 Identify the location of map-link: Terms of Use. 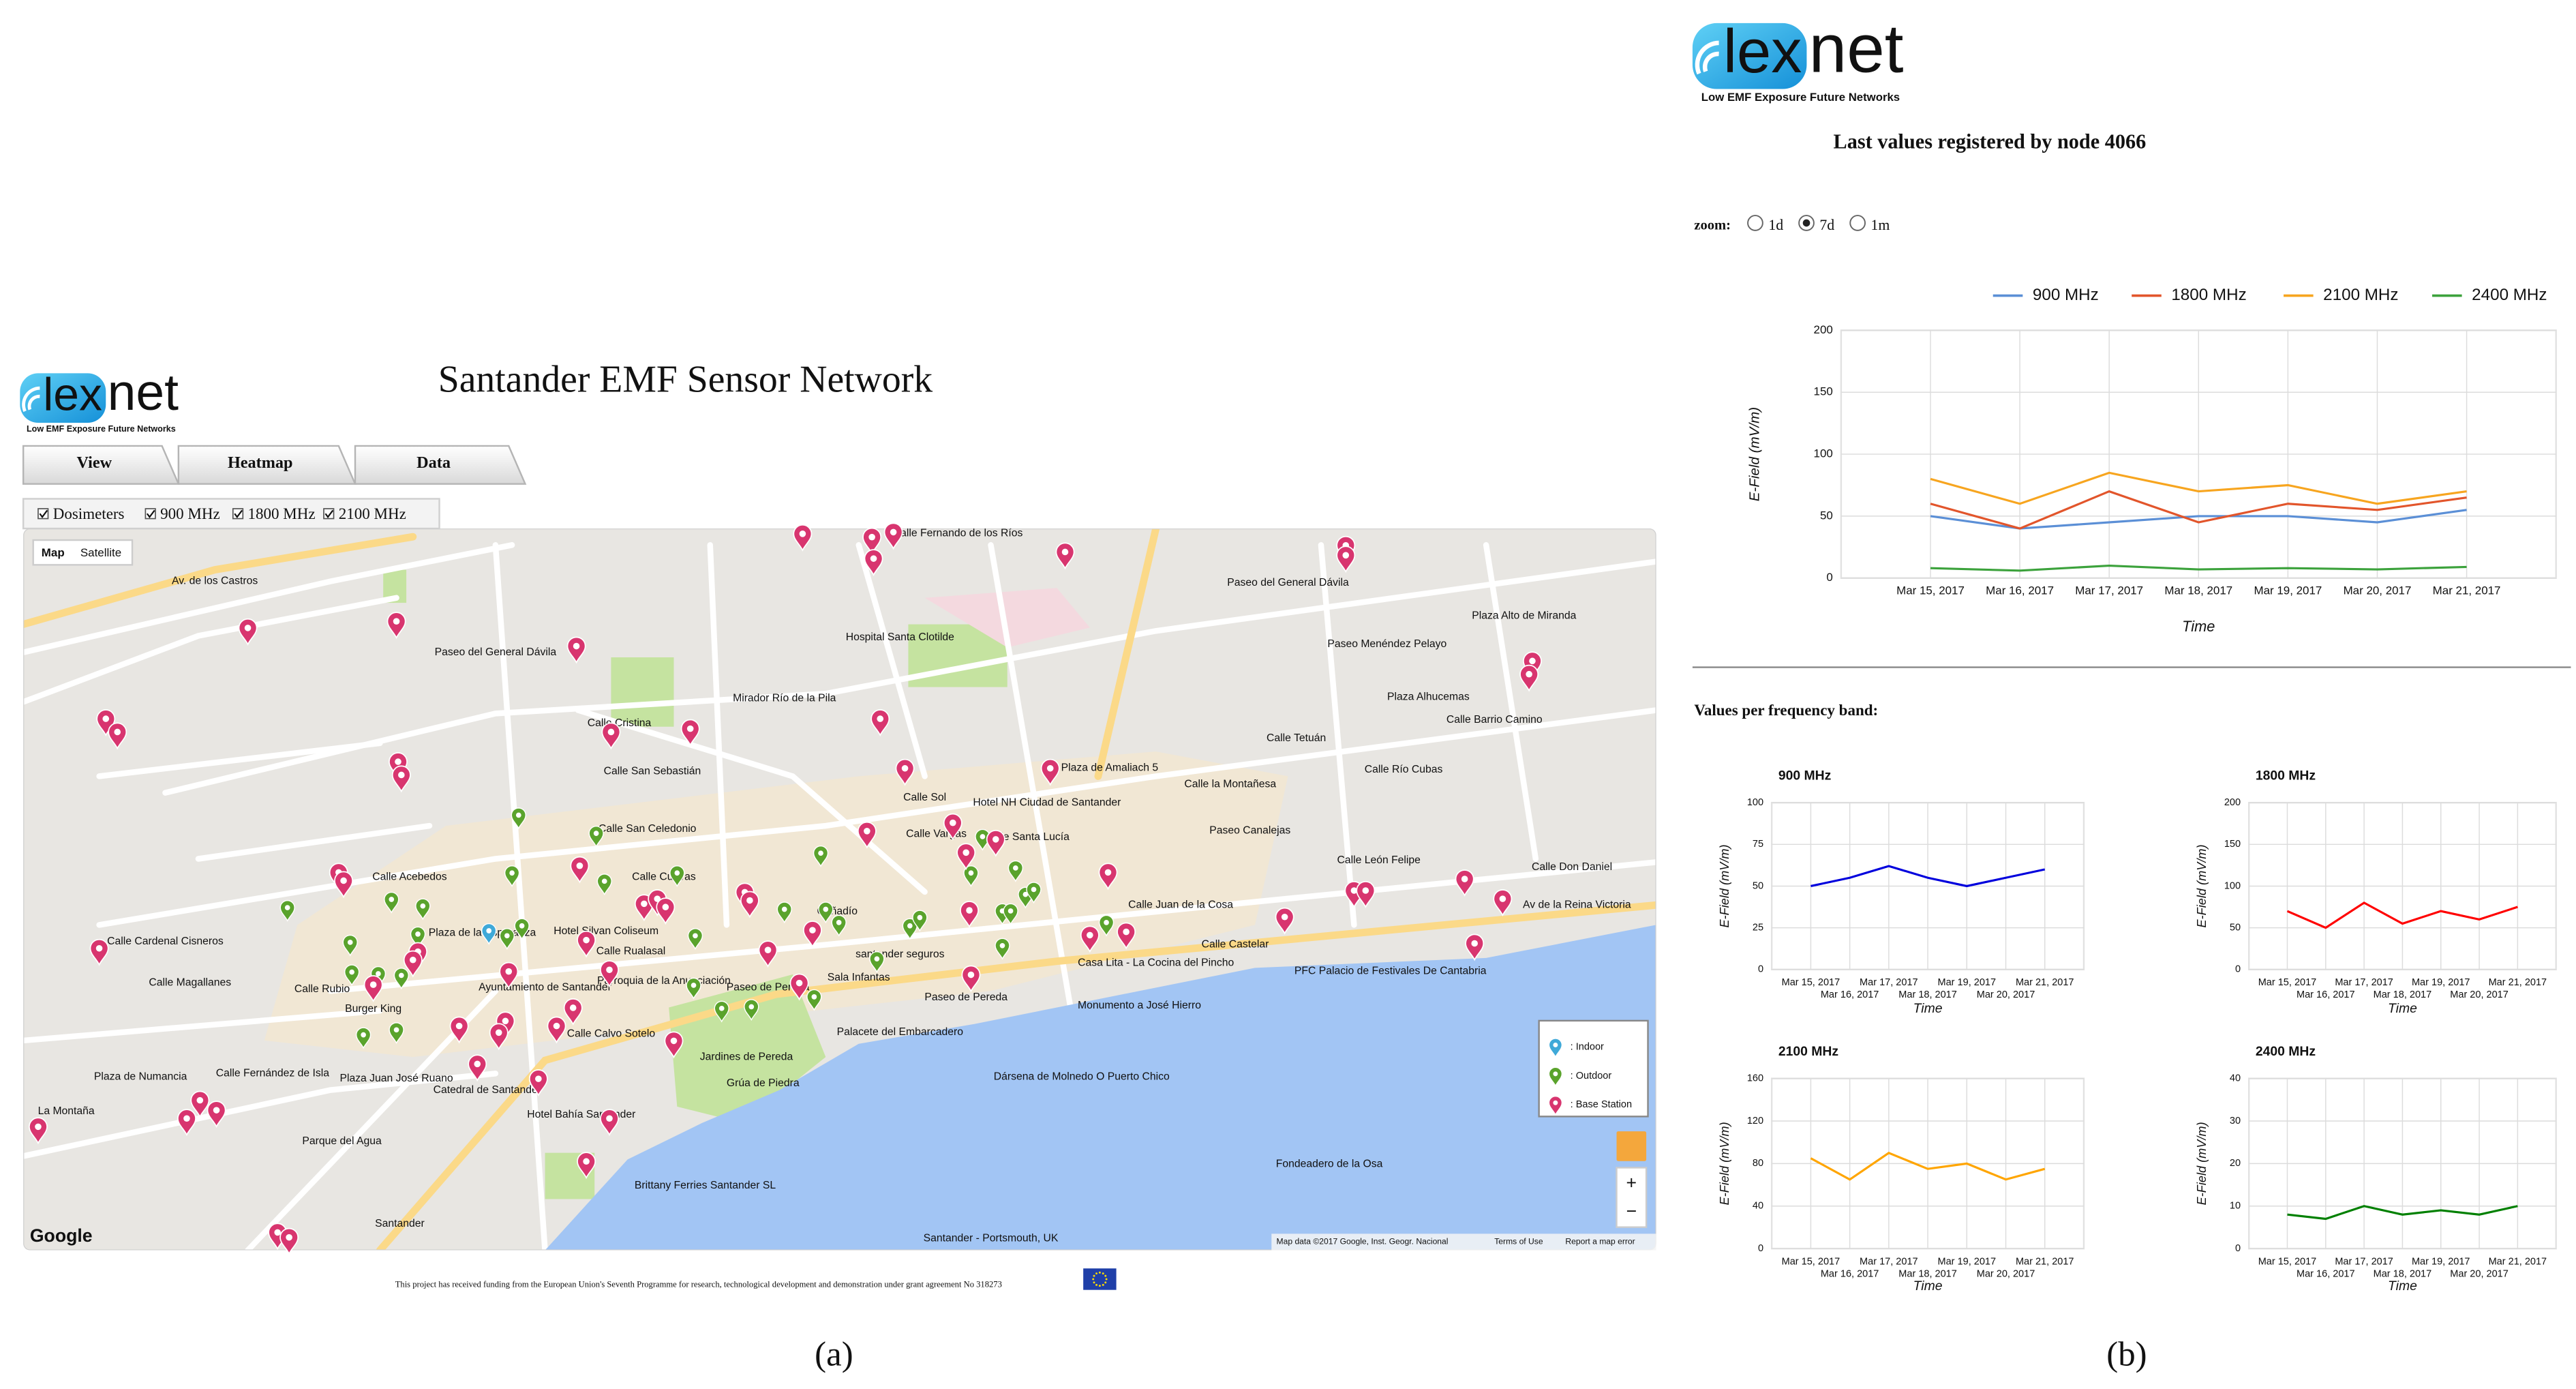
(1519, 1241).